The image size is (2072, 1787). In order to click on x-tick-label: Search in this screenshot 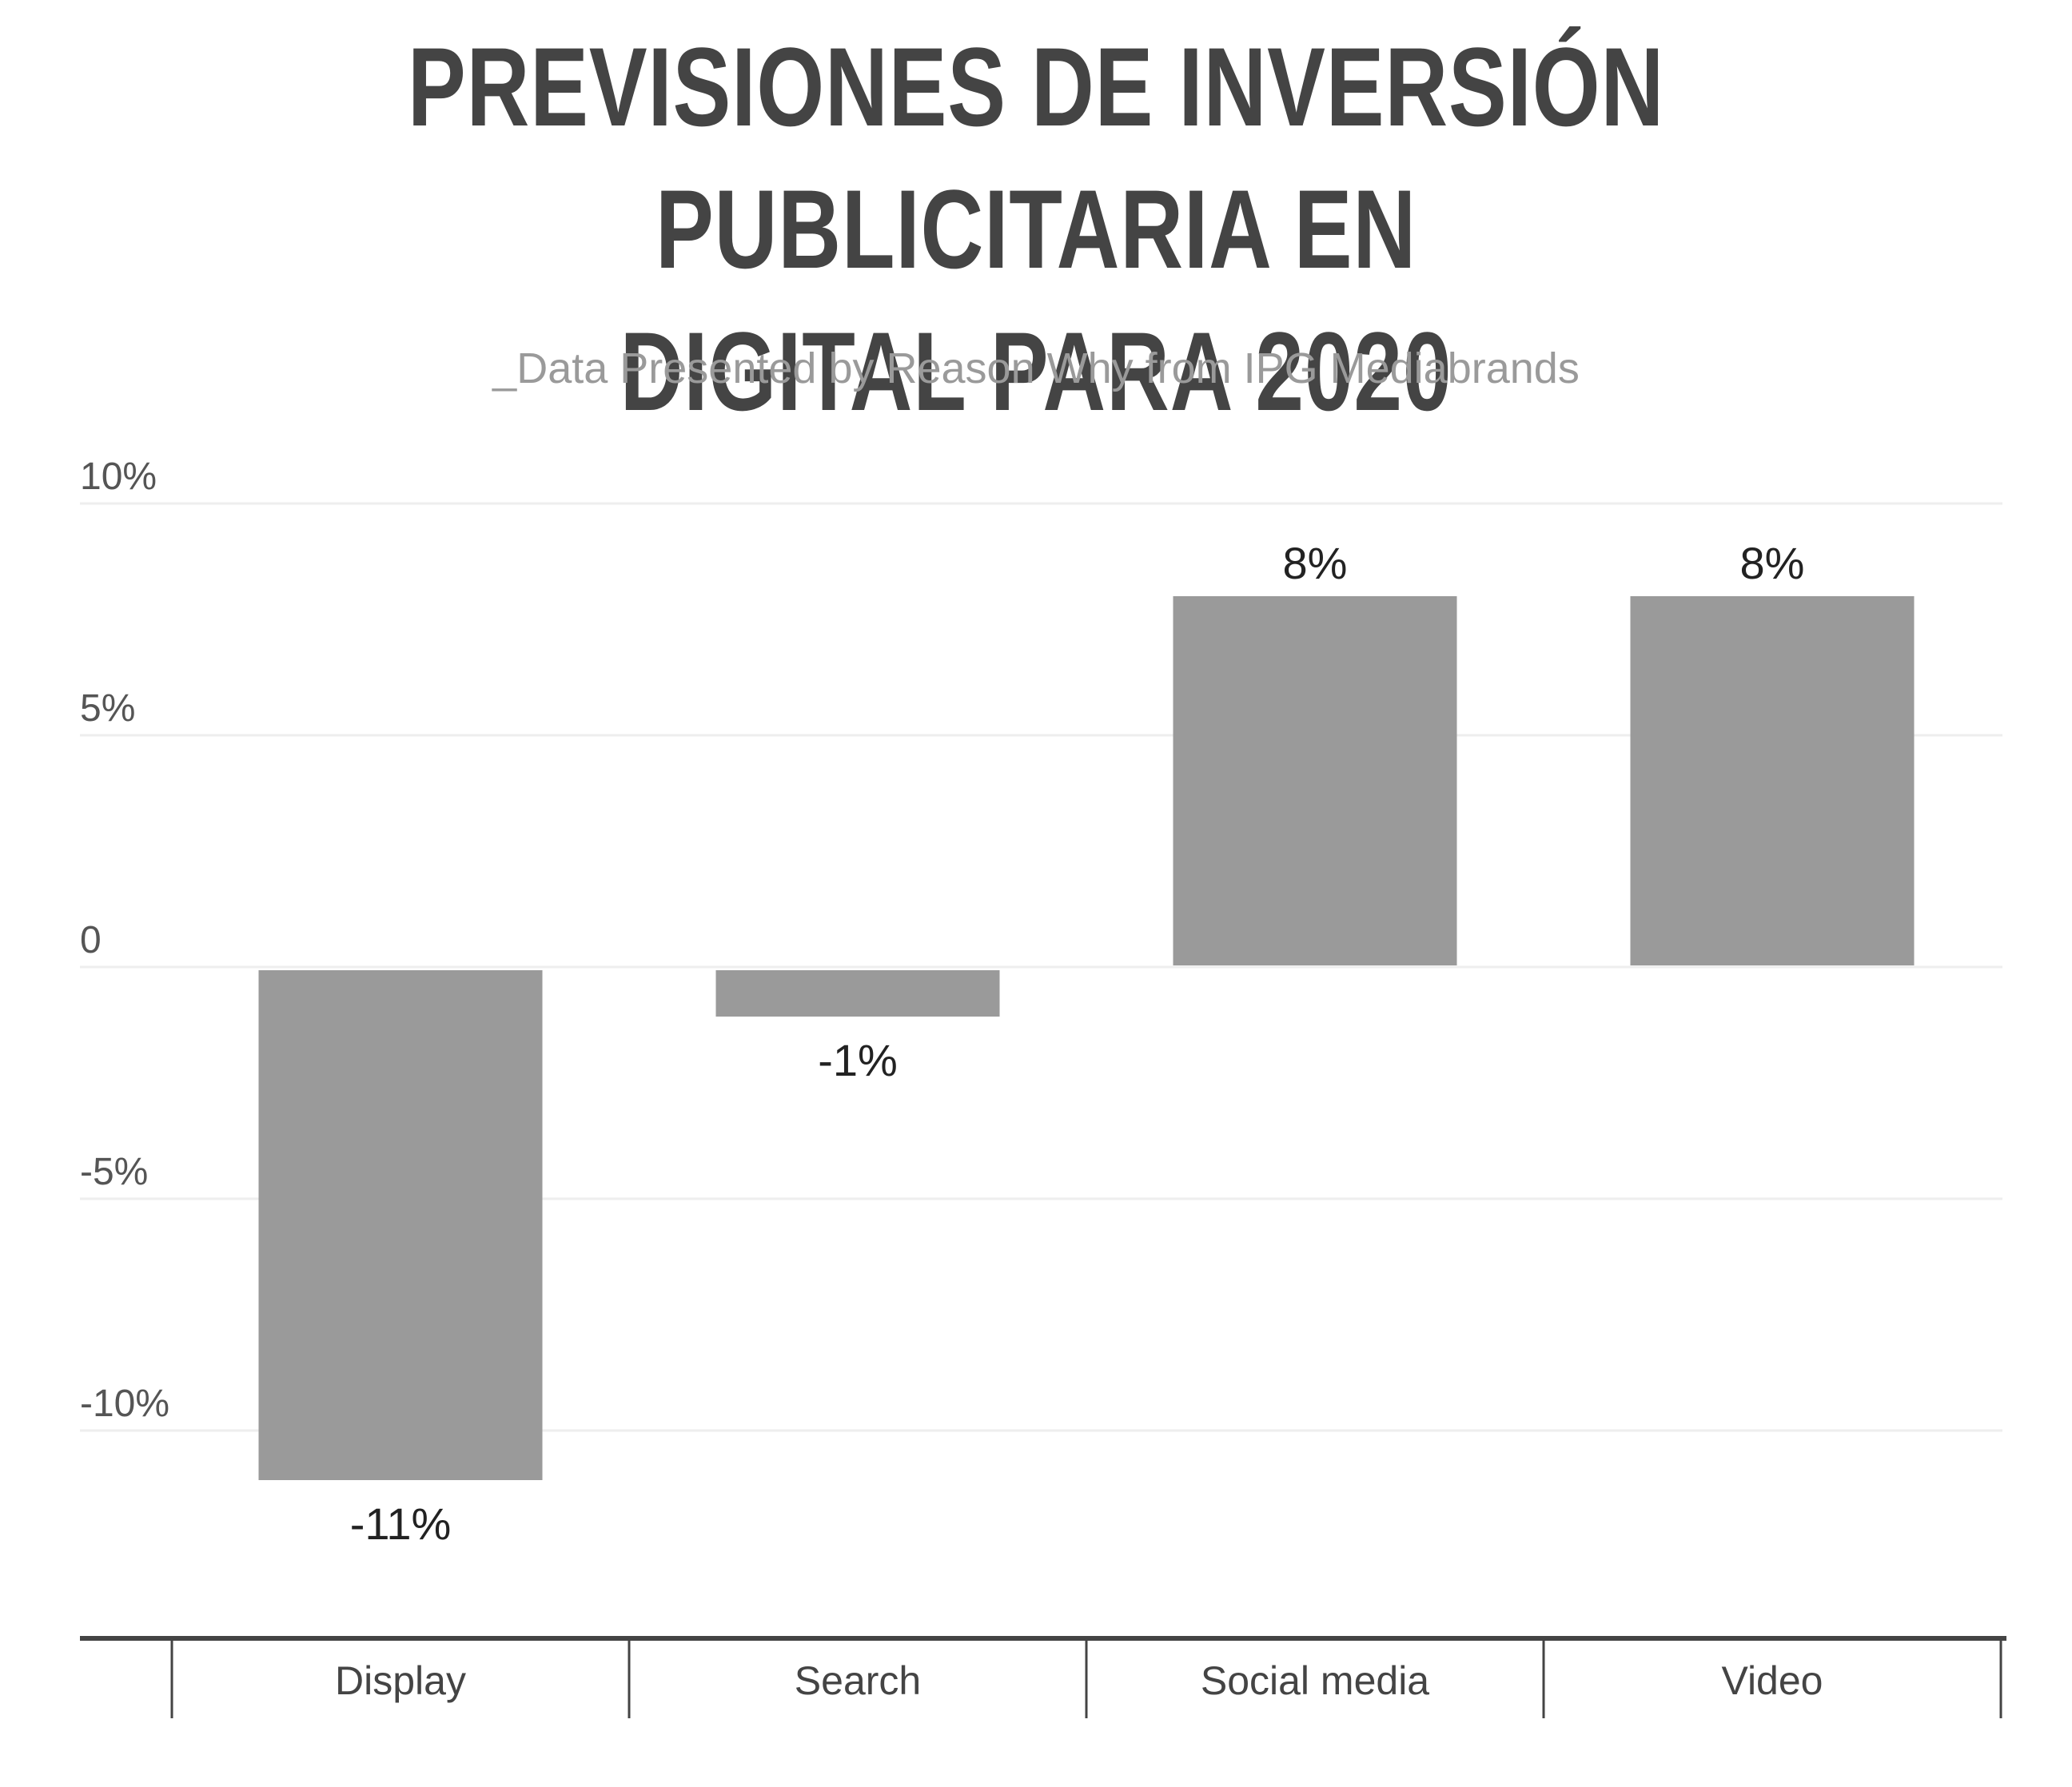, I will do `click(858, 1681)`.